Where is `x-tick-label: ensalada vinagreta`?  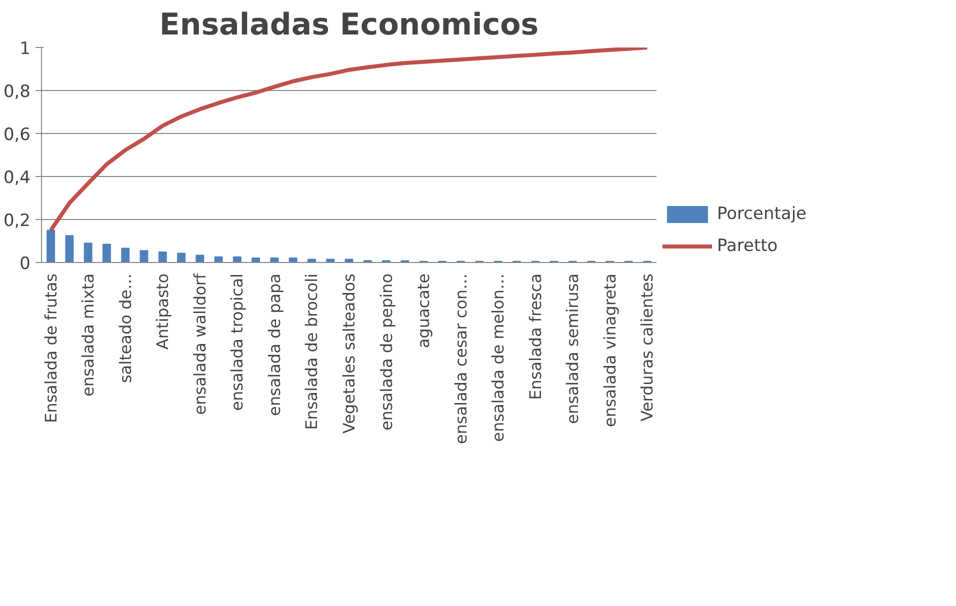
x-tick-label: ensalada vinagreta is located at coordinates (610, 350).